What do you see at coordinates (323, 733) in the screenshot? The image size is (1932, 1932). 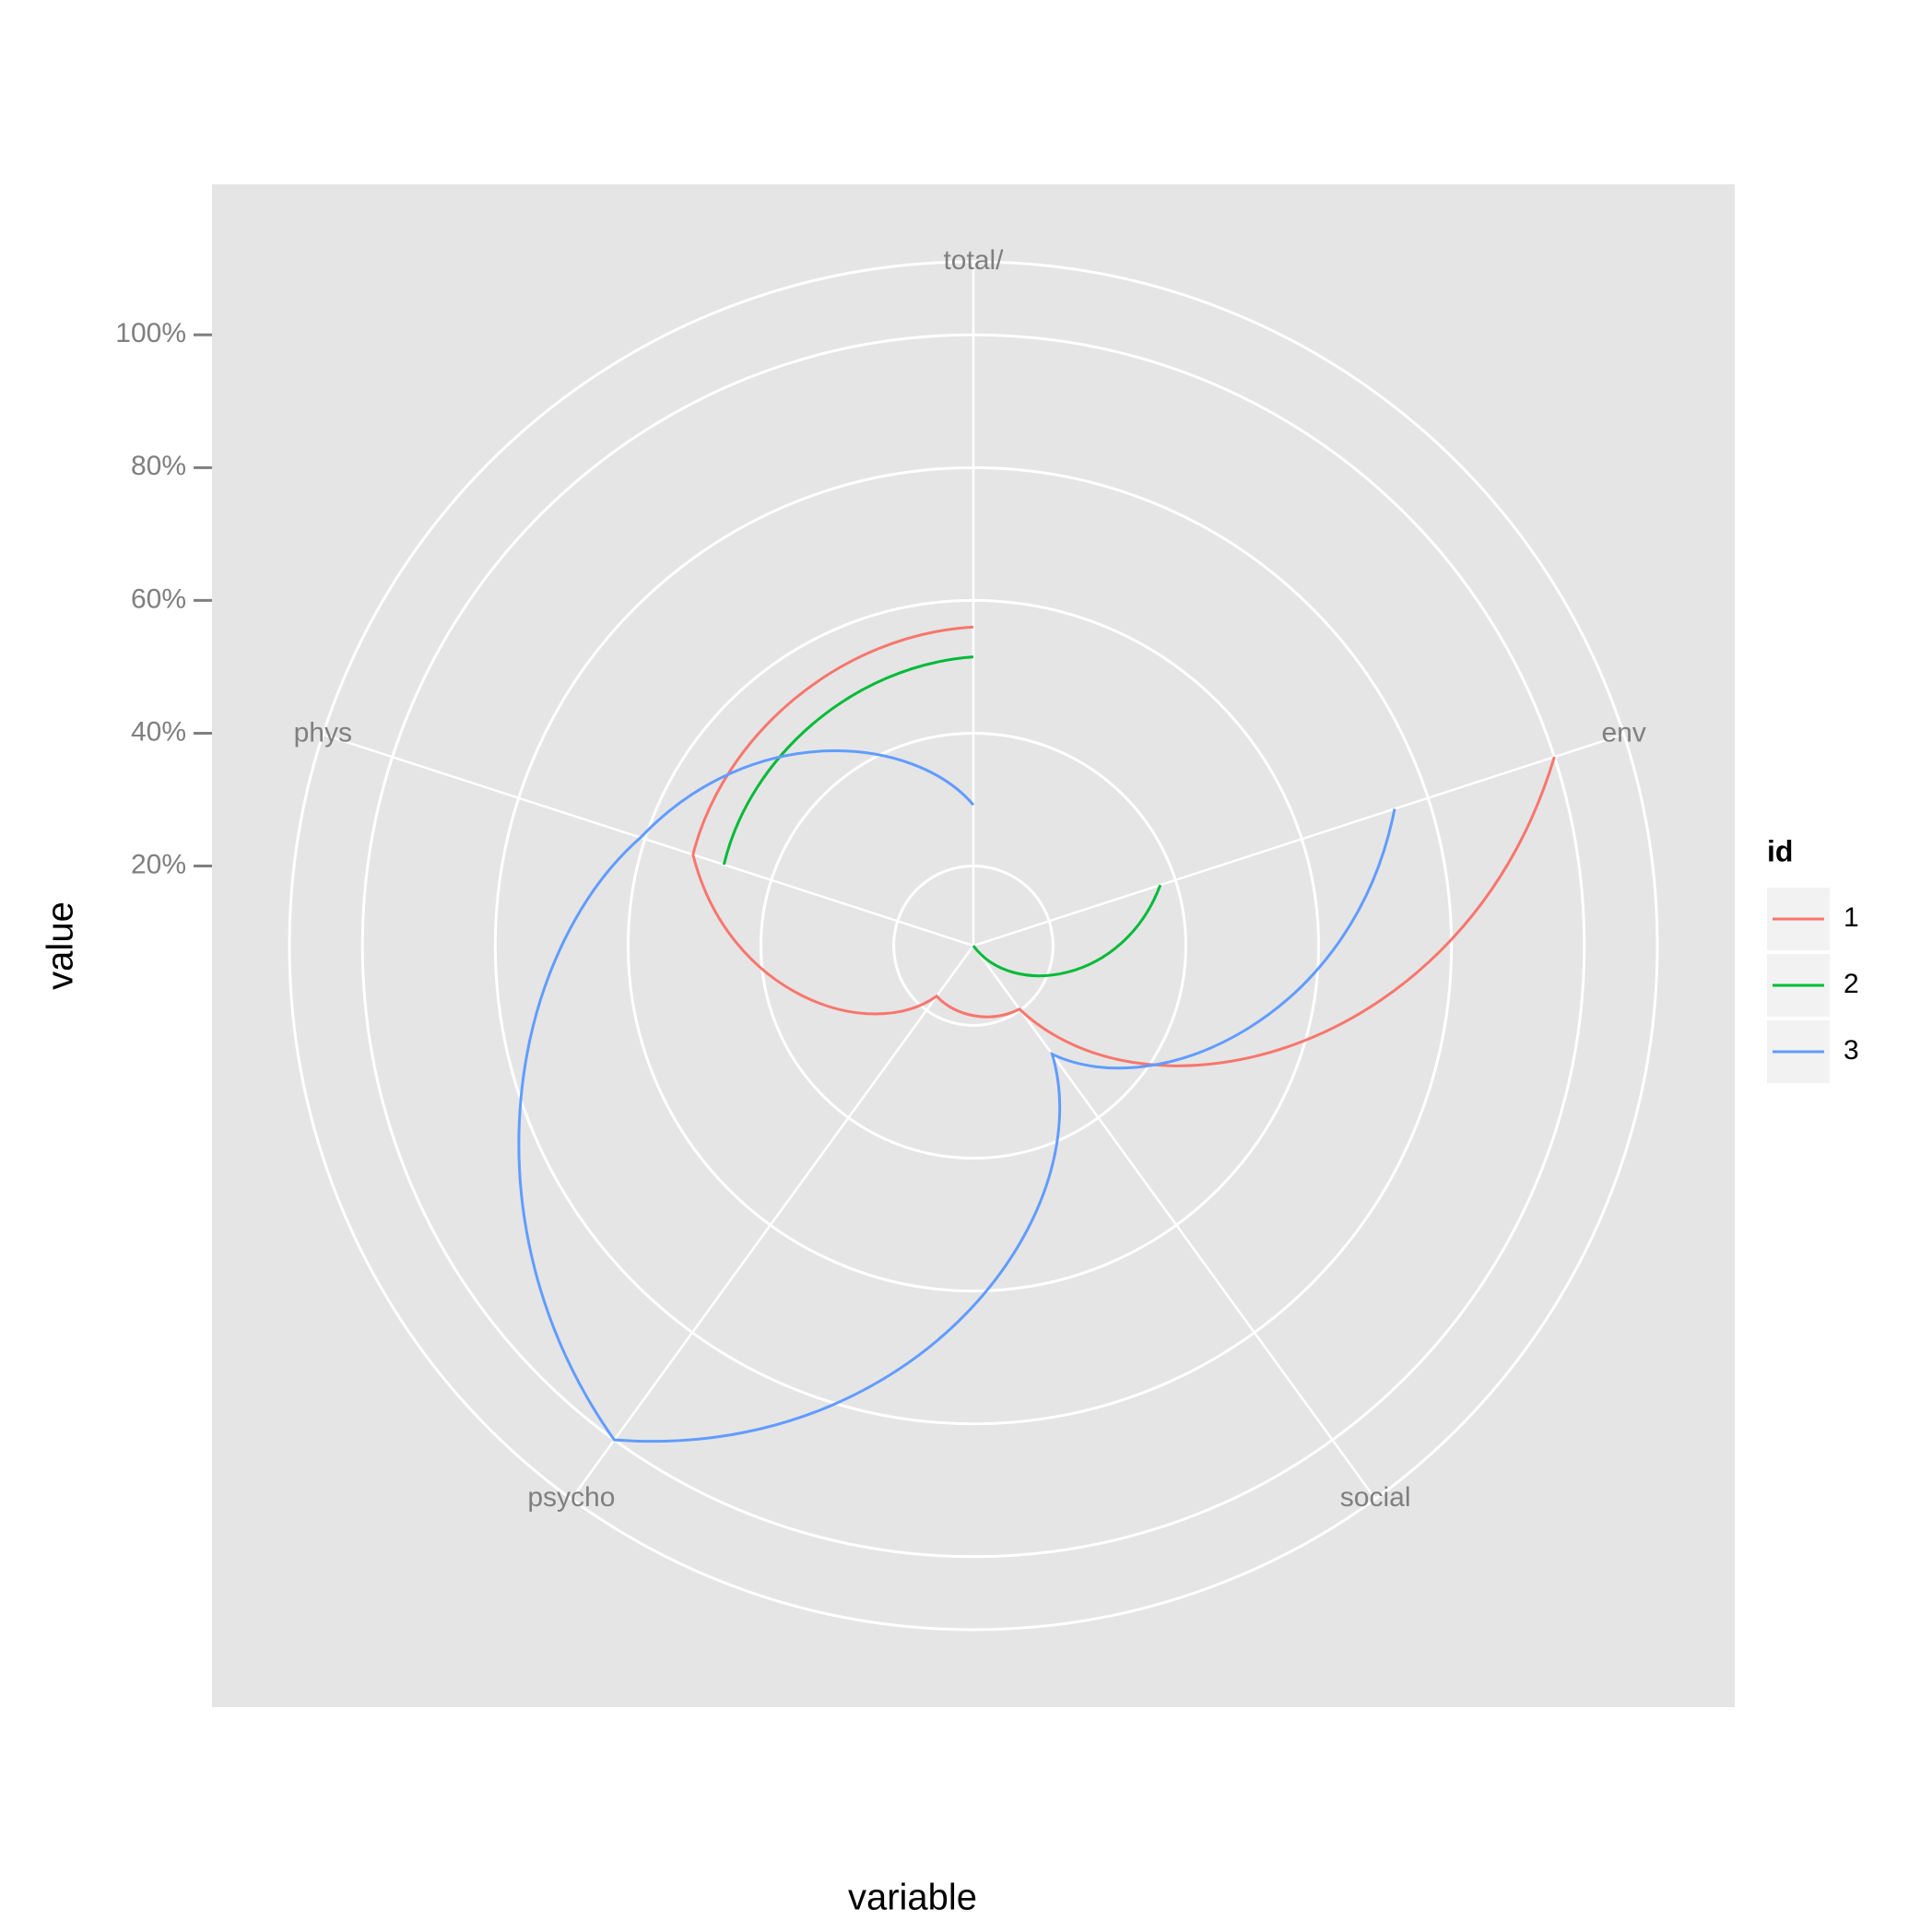 I see `category-label: phys` at bounding box center [323, 733].